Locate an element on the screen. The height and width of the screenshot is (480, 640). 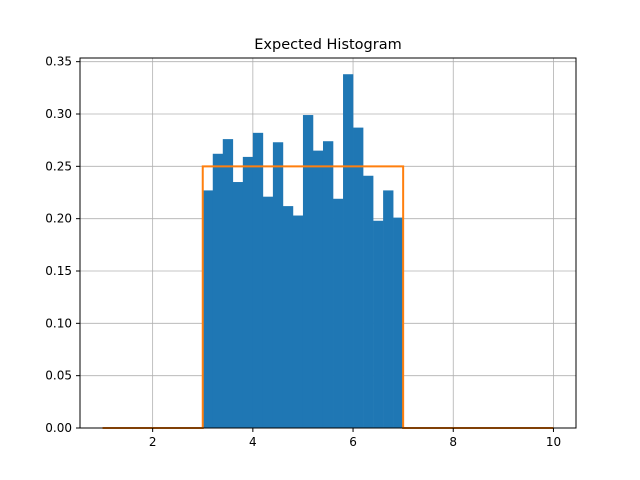
y-tick-label: 0.20 is located at coordinates (58, 219).